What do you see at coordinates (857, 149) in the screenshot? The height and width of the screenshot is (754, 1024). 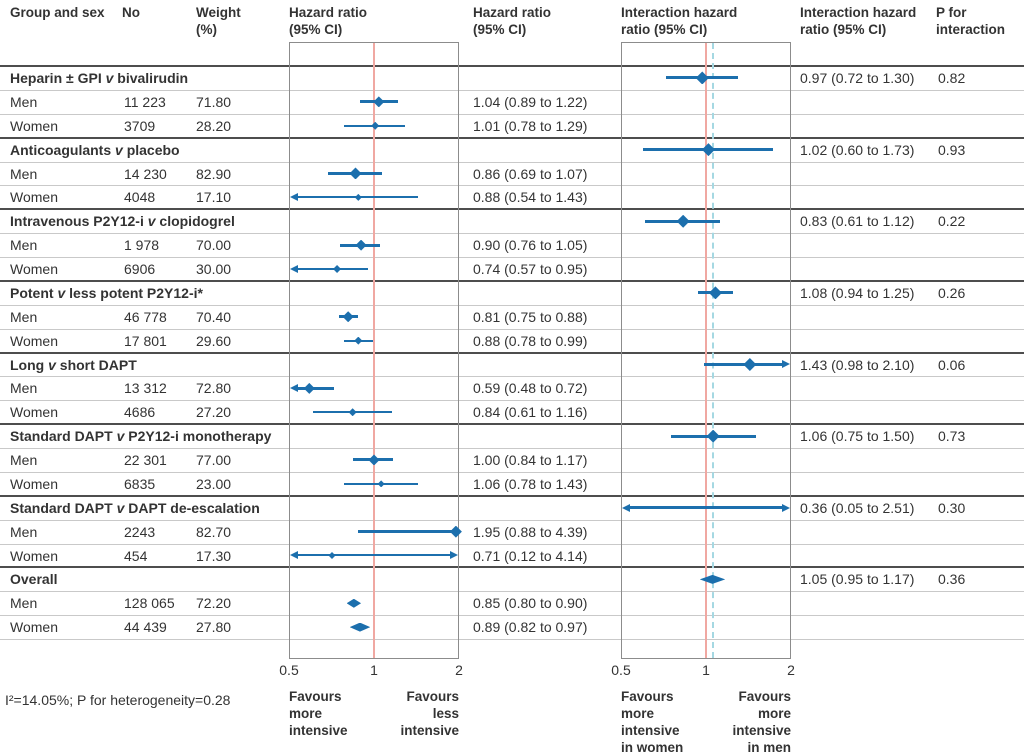 I see `interaction-hr-value: 1.02 (0.60 to 1.73)` at bounding box center [857, 149].